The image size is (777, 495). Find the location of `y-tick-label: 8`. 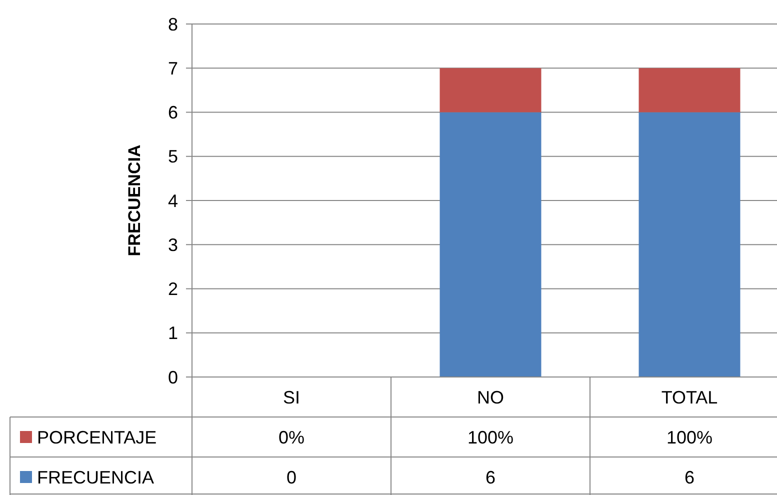

y-tick-label: 8 is located at coordinates (173, 24).